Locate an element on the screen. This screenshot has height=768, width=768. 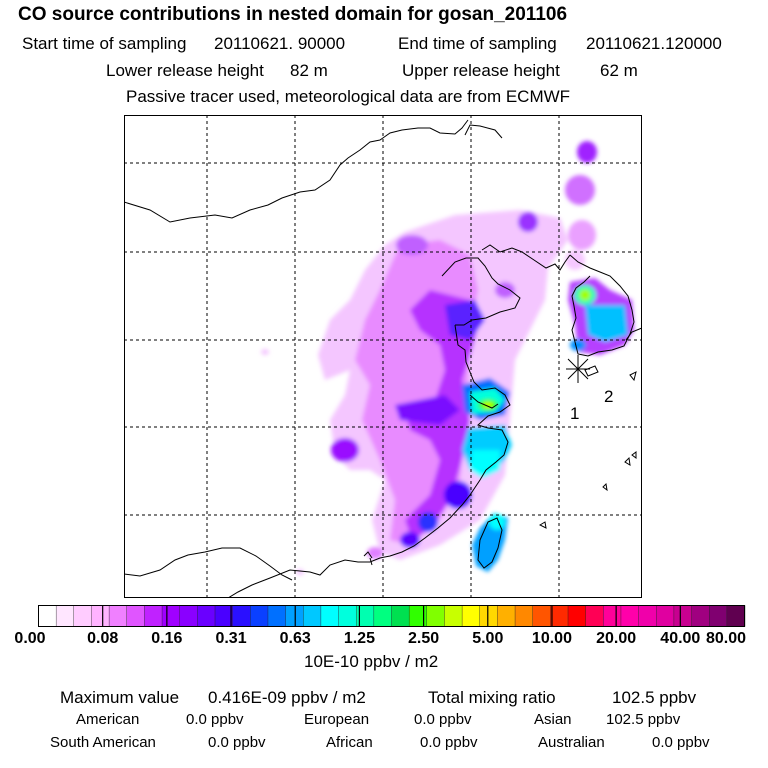
total-mixing-label: Total mixing ratio is located at coordinates (492, 697).